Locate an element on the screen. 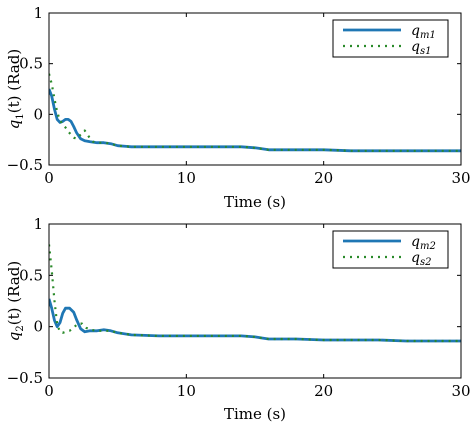 Image resolution: width=474 pixels, height=430 pixels. legend-label-s1: qs1 is located at coordinates (421, 48).